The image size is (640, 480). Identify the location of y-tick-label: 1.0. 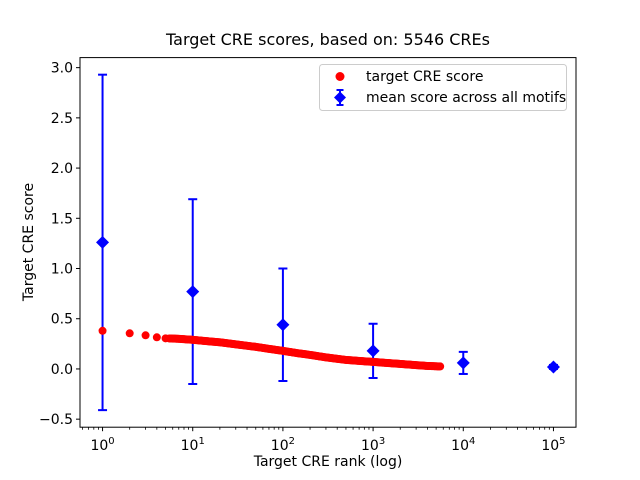
(62, 270).